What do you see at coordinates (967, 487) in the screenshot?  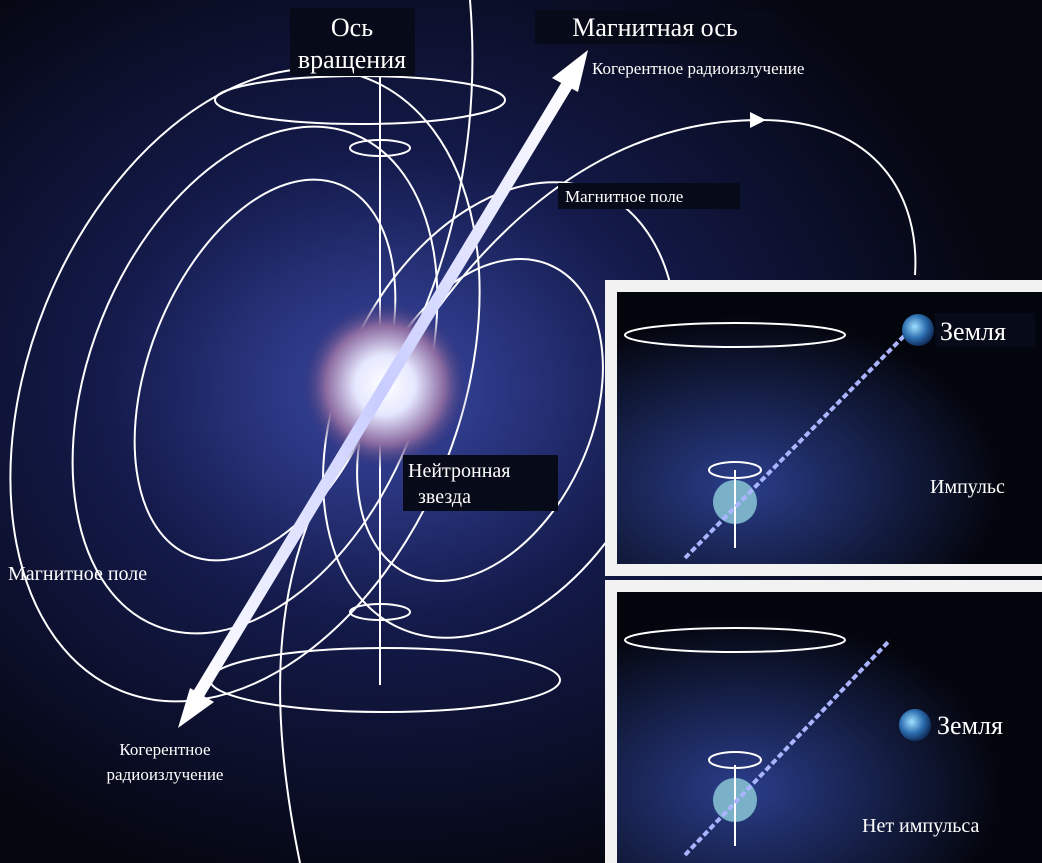 I see `pulse-label: Импульс` at bounding box center [967, 487].